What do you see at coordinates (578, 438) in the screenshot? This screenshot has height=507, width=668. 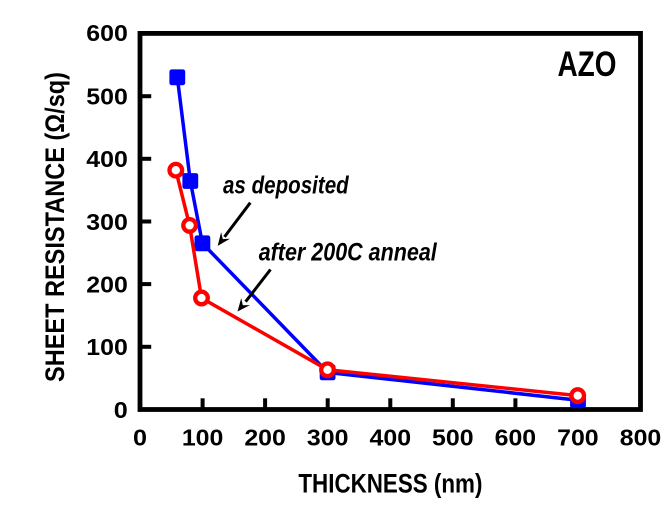 I see `svg-text: 700` at bounding box center [578, 438].